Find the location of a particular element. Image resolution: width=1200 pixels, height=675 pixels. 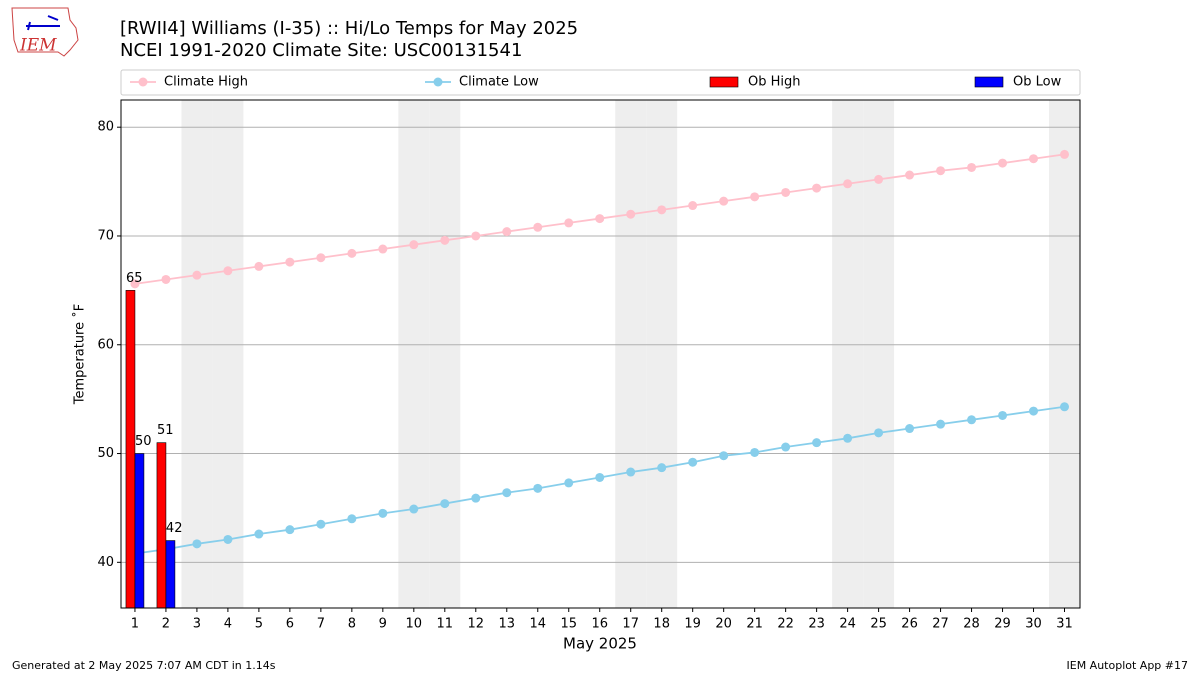

bar-label: 50 is located at coordinates (143, 441).